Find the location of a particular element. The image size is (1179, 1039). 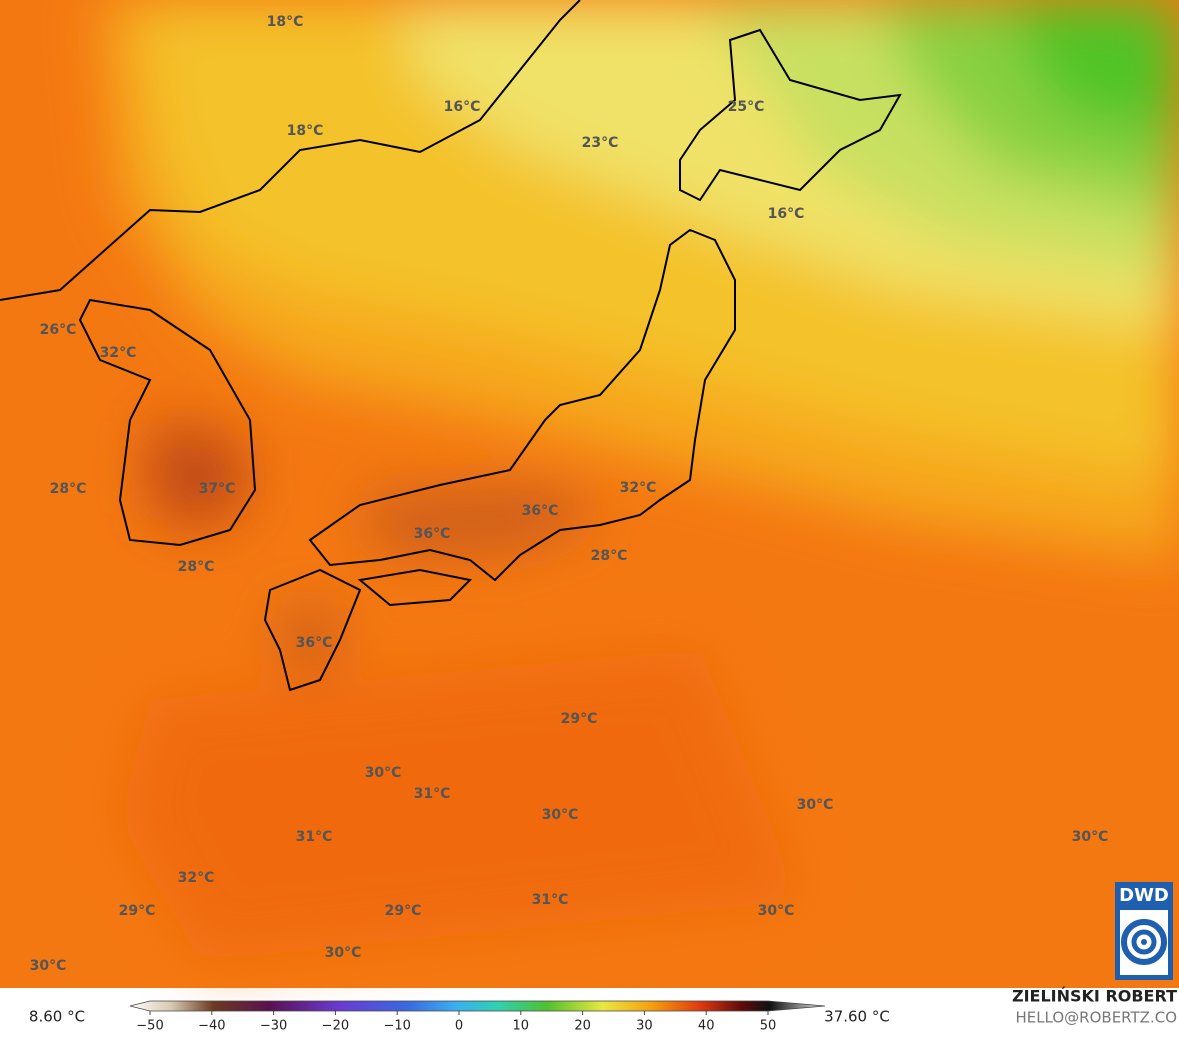

coastline is located at coordinates (290, 150).